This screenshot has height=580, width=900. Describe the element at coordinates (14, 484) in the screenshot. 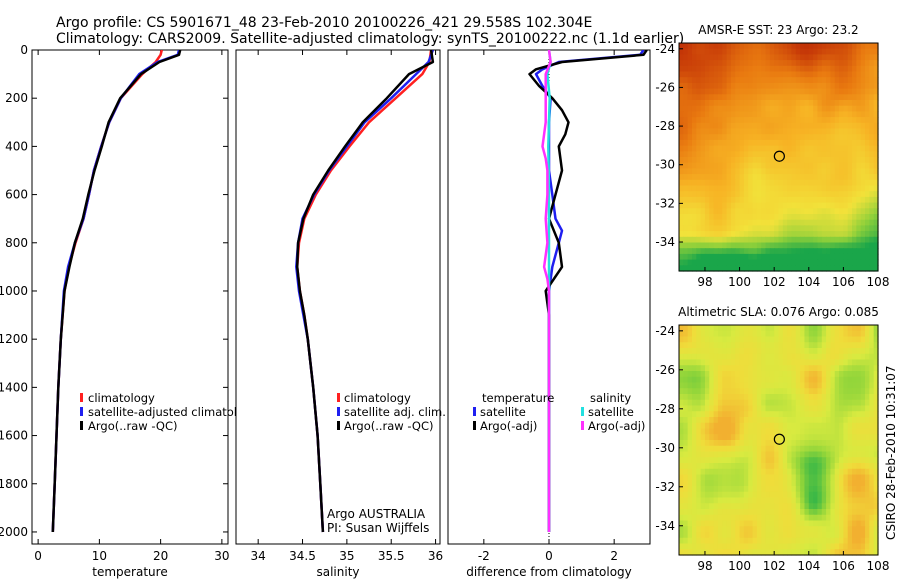

I see `temperature-ytick-label: 1800` at that location.